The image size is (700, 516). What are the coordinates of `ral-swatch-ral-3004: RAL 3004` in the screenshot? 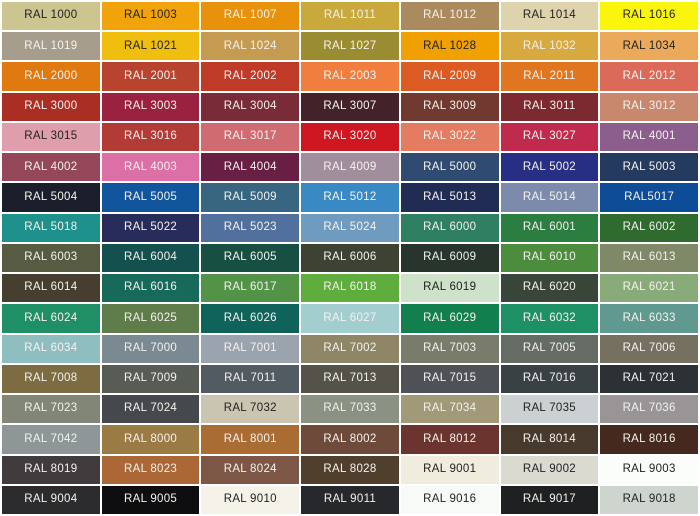 It's located at (250, 106).